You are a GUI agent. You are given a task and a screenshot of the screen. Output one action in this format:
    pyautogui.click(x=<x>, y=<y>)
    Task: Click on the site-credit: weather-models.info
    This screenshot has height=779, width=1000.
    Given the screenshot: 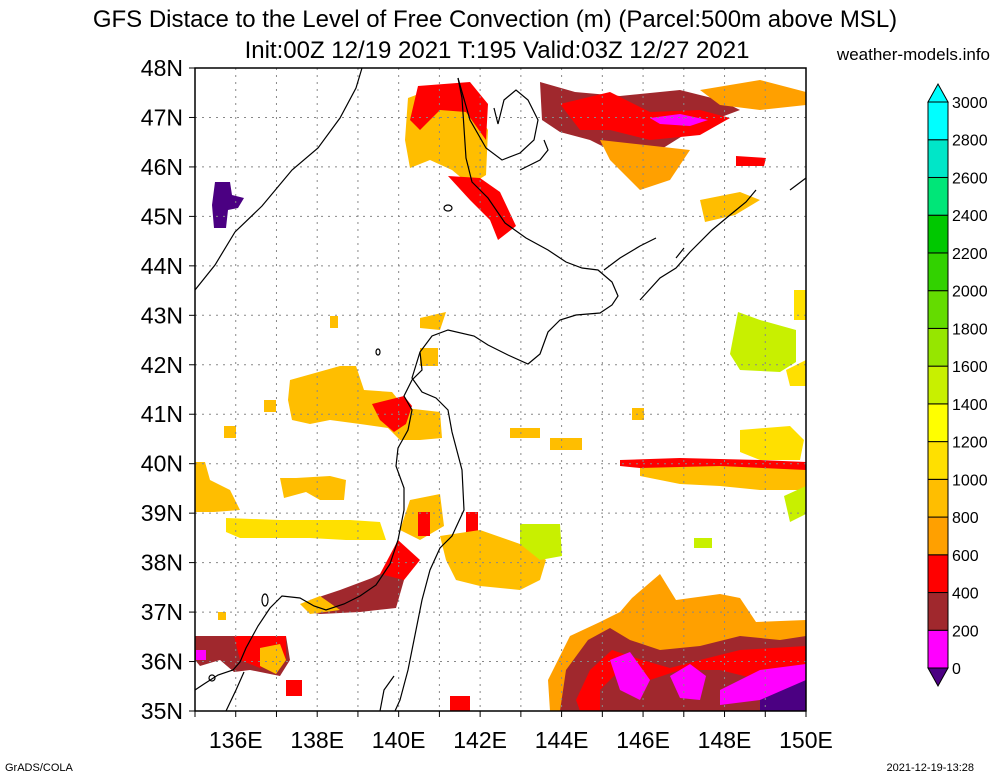 What is the action you would take?
    pyautogui.click(x=913, y=54)
    